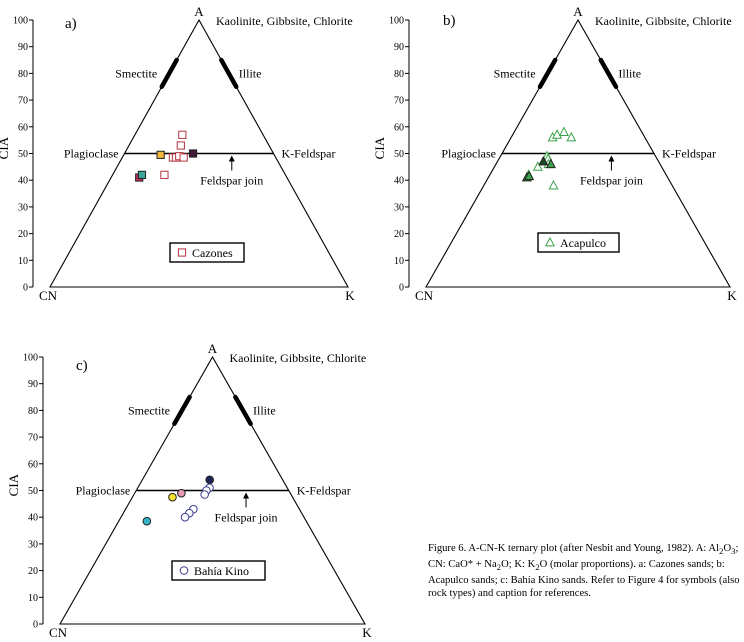 Image resolution: width=744 pixels, height=642 pixels. I want to click on legend-box: Cazones, so click(207, 252).